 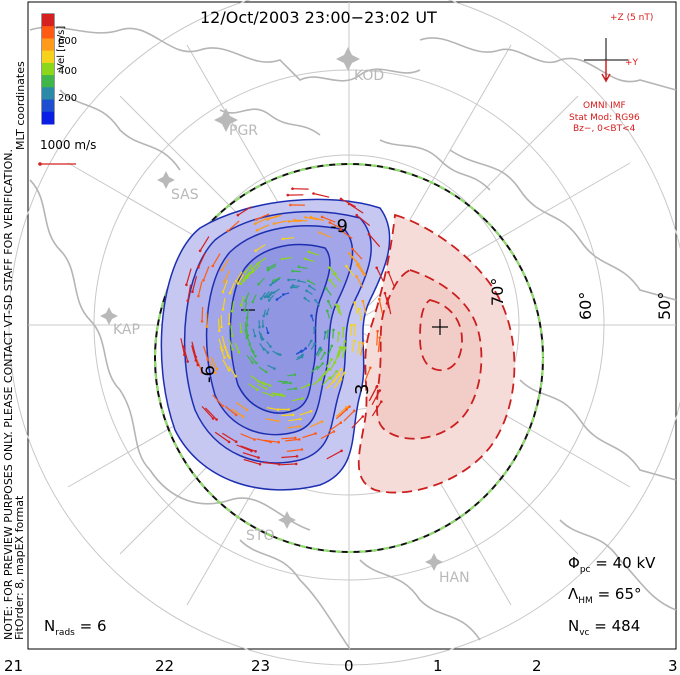 I want to click on nrads-value: = 6, so click(x=91, y=626).